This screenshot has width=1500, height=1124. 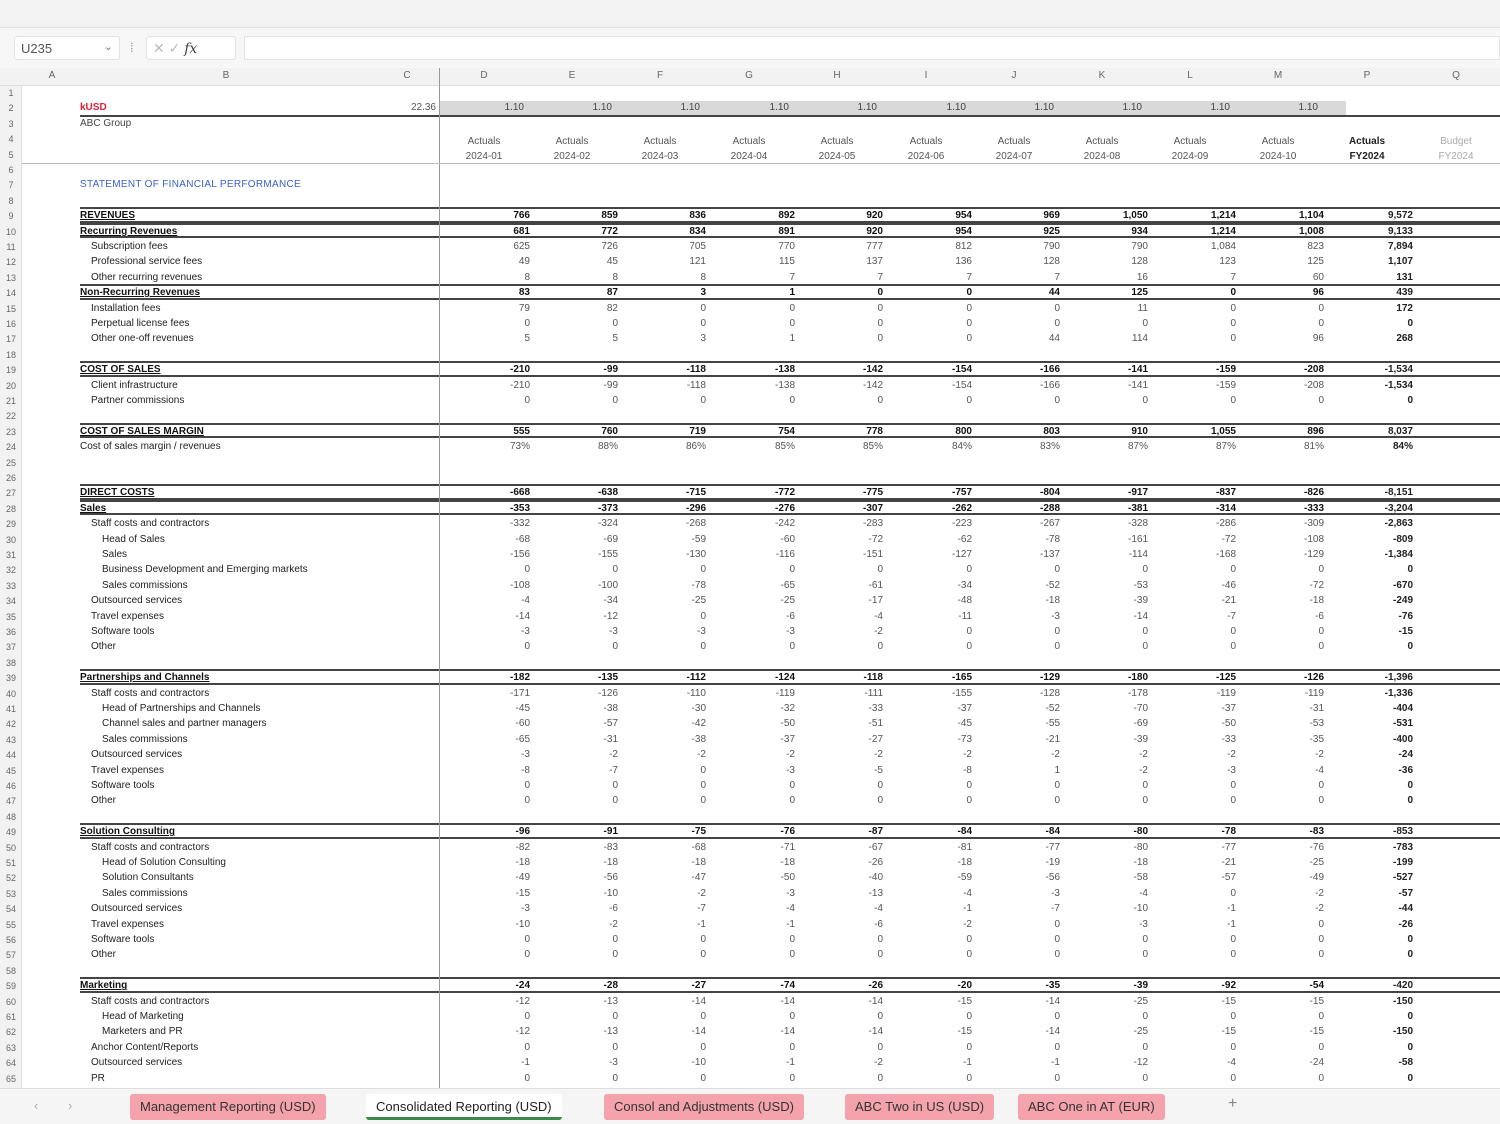 What do you see at coordinates (464, 1107) in the screenshot?
I see `sheet-tab: Consolidated Reporting (USD)` at bounding box center [464, 1107].